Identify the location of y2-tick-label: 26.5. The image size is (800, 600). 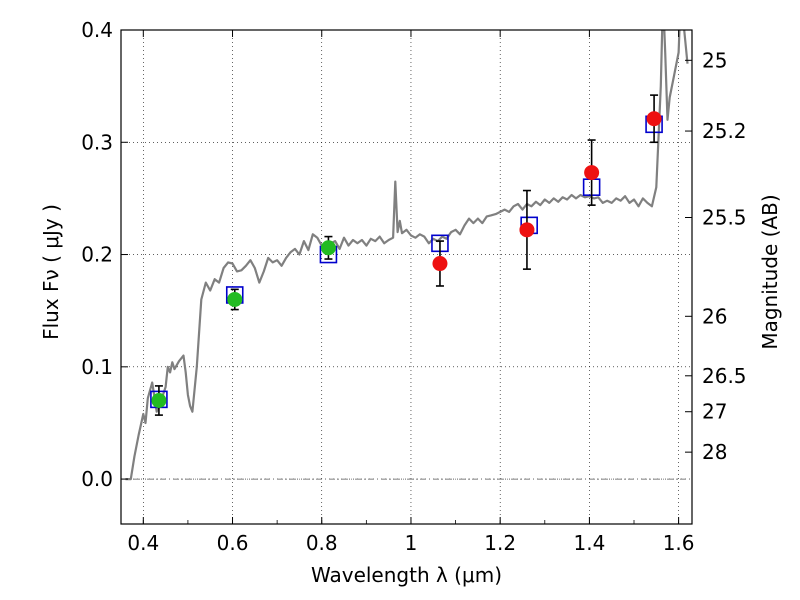
(724, 376).